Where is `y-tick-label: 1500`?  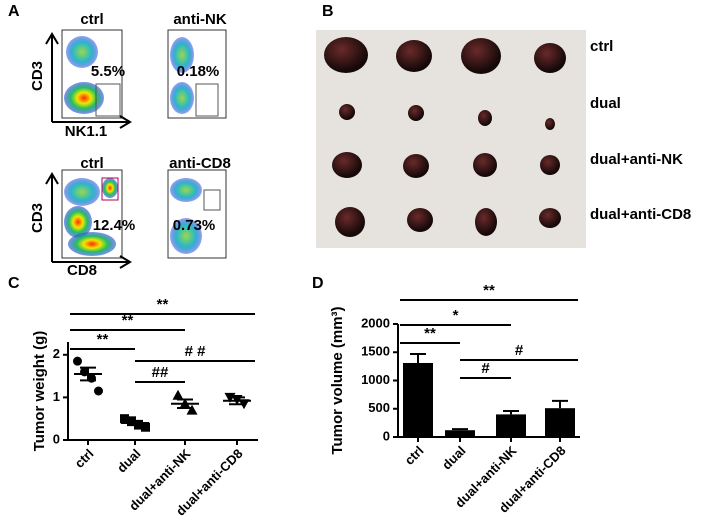 y-tick-label: 1500 is located at coordinates (375, 351).